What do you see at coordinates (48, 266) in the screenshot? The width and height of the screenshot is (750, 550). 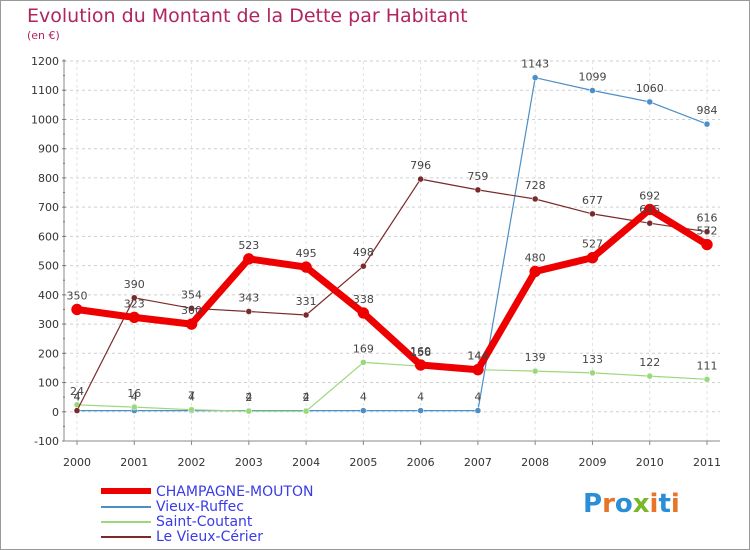 I see `y-tick-label: 500` at bounding box center [48, 266].